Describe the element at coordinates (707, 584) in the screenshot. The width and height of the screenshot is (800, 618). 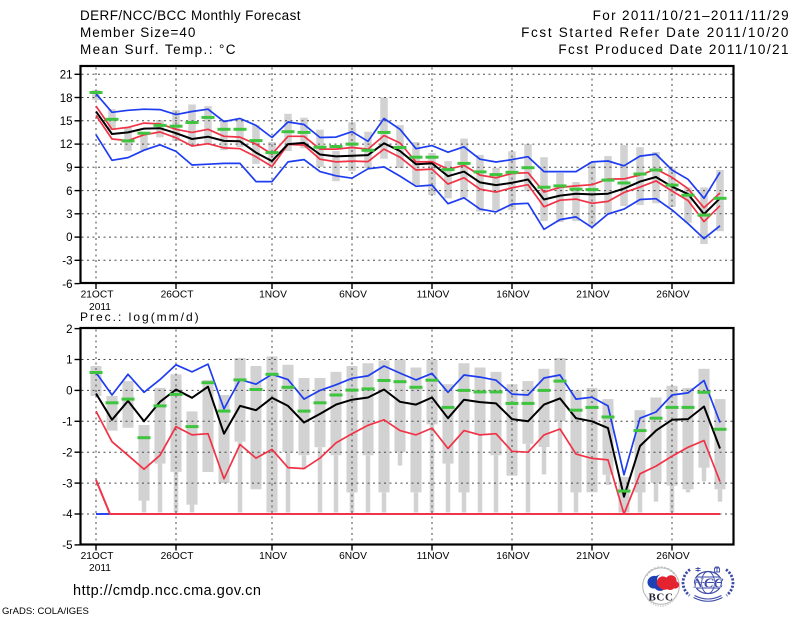
I see `svg-text: NCC` at that location.